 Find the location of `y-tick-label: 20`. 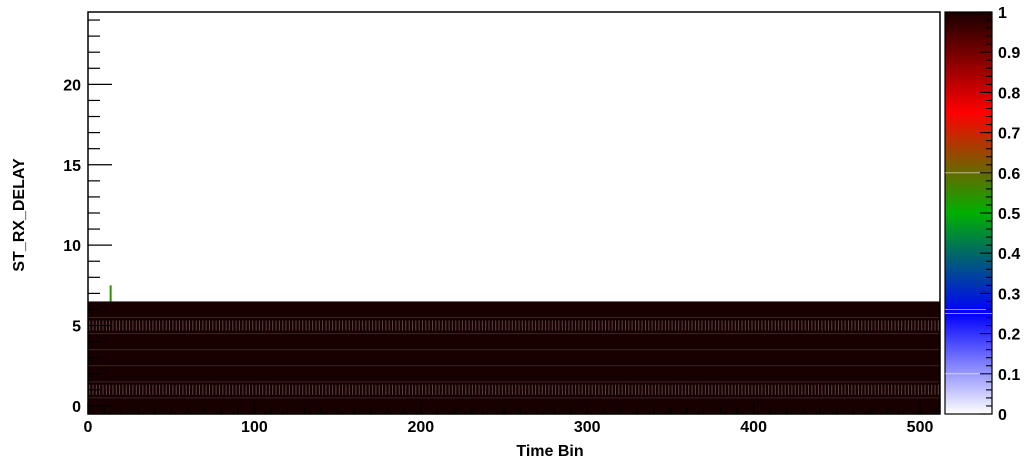

y-tick-label: 20 is located at coordinates (72, 85).